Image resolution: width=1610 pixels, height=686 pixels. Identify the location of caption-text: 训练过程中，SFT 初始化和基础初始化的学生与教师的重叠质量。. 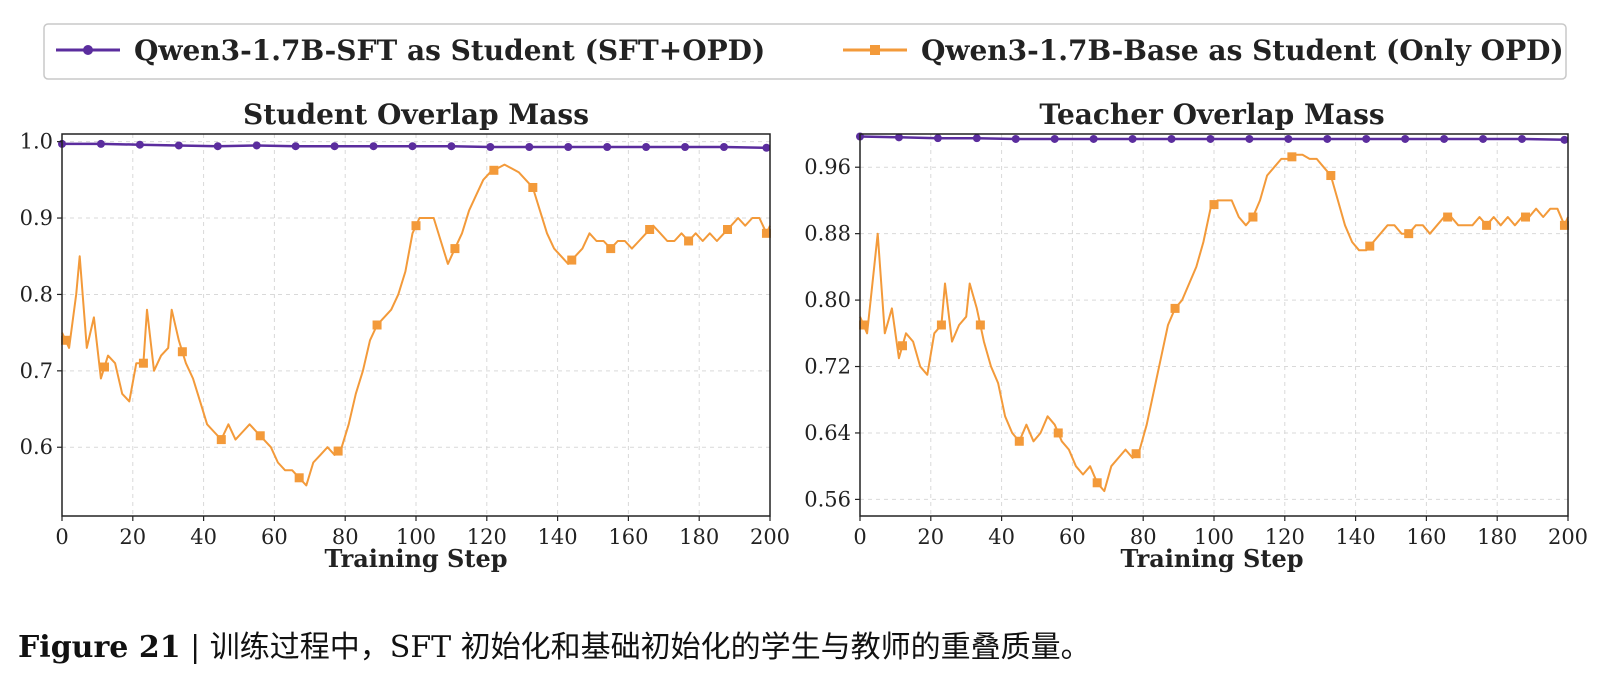
(650, 647).